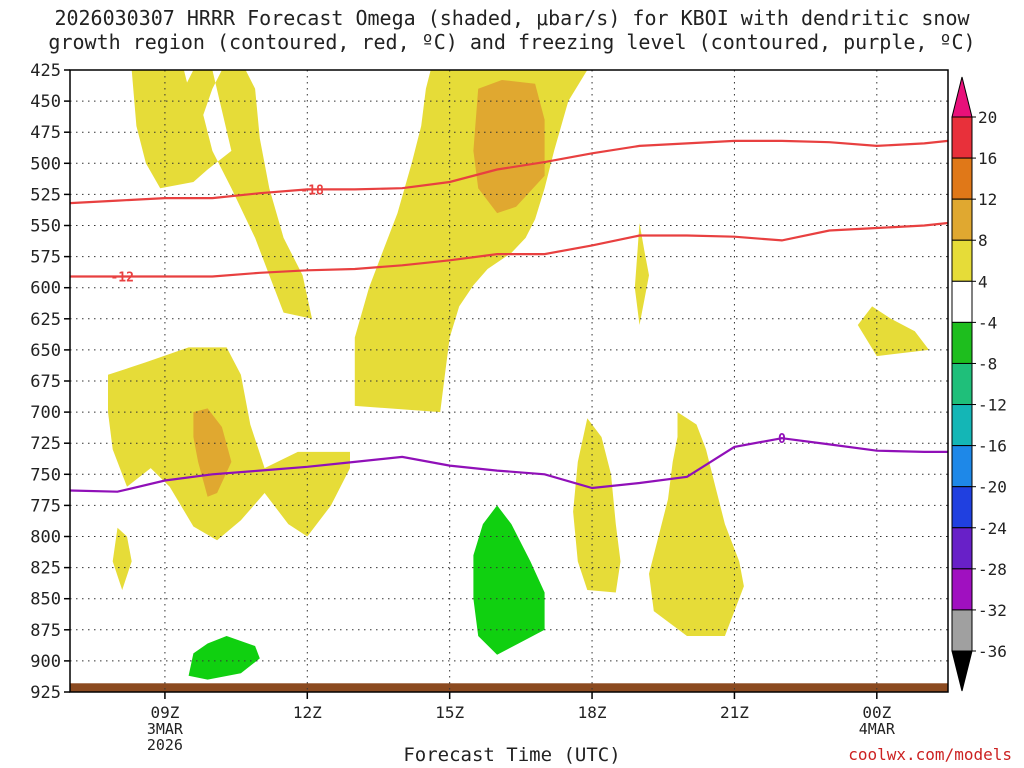 The image size is (1024, 768). I want to click on y-tick-label: 750, so click(45, 475).